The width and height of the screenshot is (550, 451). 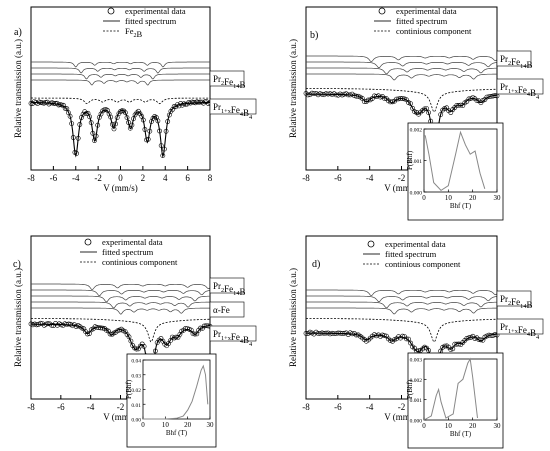 I want to click on inset-y-tick-label: 0.02, so click(x=136, y=391).